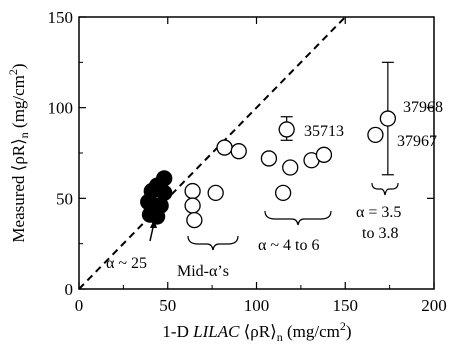  Describe the element at coordinates (79, 305) in the screenshot. I see `x-tick-label: 0` at that location.